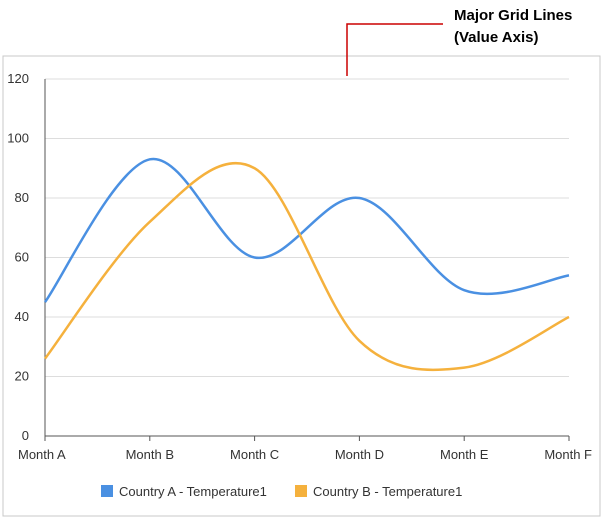 This screenshot has height=519, width=604. Describe the element at coordinates (359, 454) in the screenshot. I see `x-tick-label-3: Month D` at that location.